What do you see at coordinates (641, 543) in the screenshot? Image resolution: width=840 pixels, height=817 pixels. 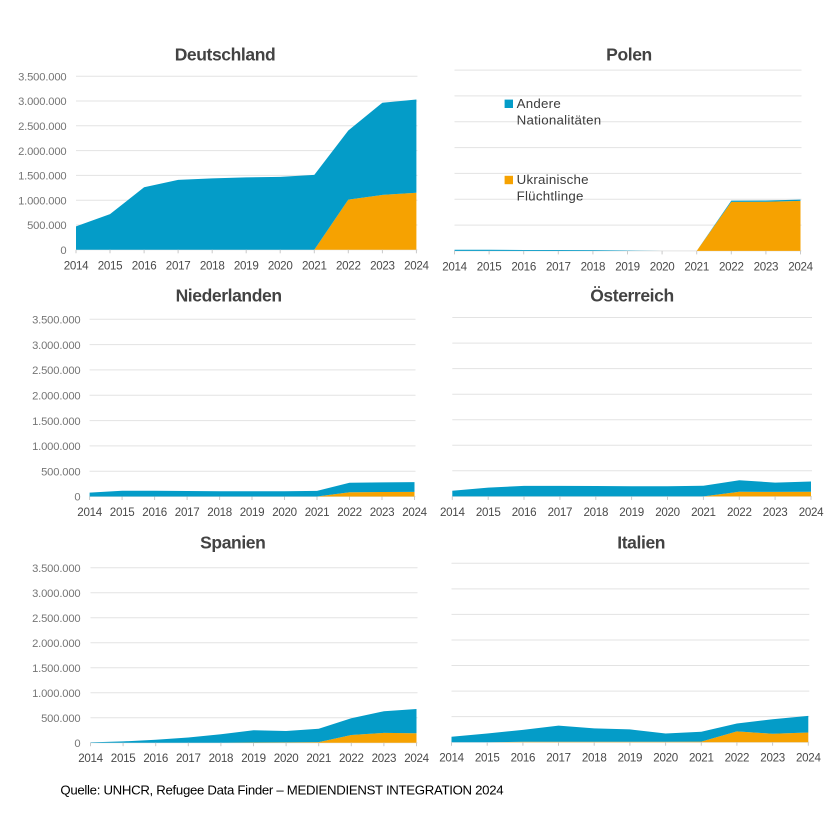 I see `svg-text: Italien` at bounding box center [641, 543].